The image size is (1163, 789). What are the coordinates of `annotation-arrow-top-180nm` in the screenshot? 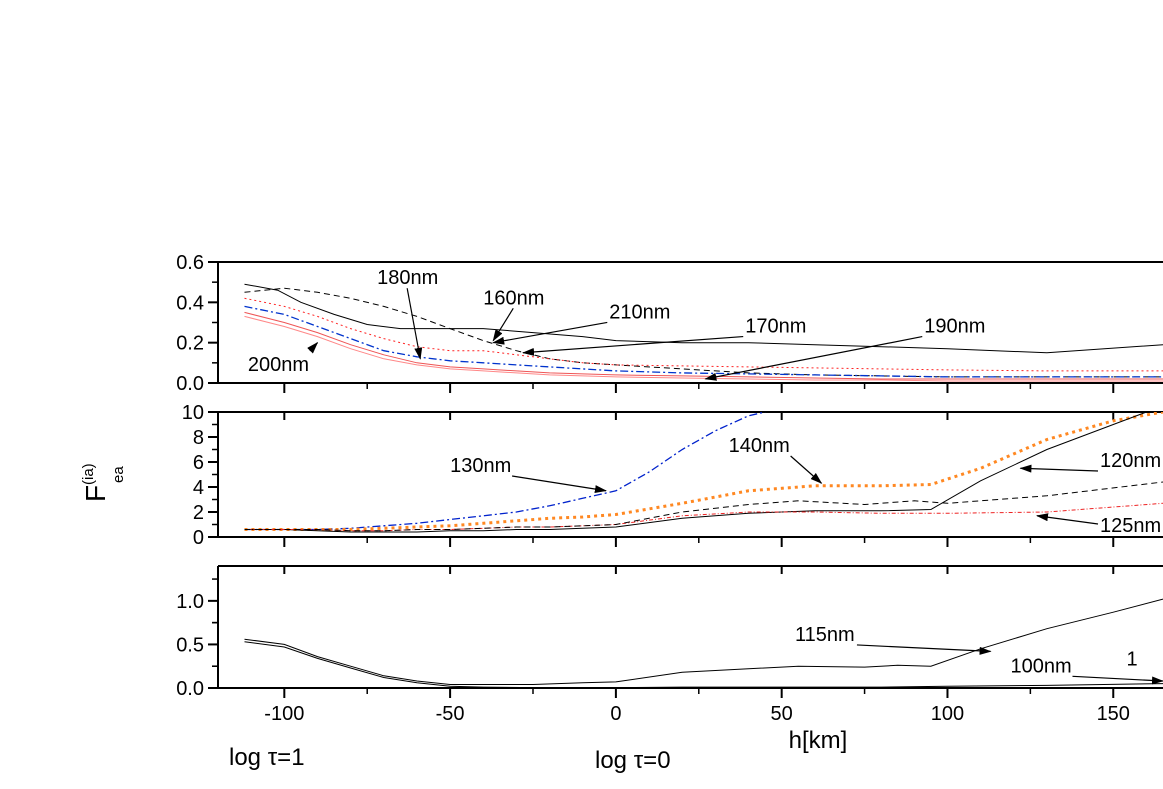 It's located at (414, 324).